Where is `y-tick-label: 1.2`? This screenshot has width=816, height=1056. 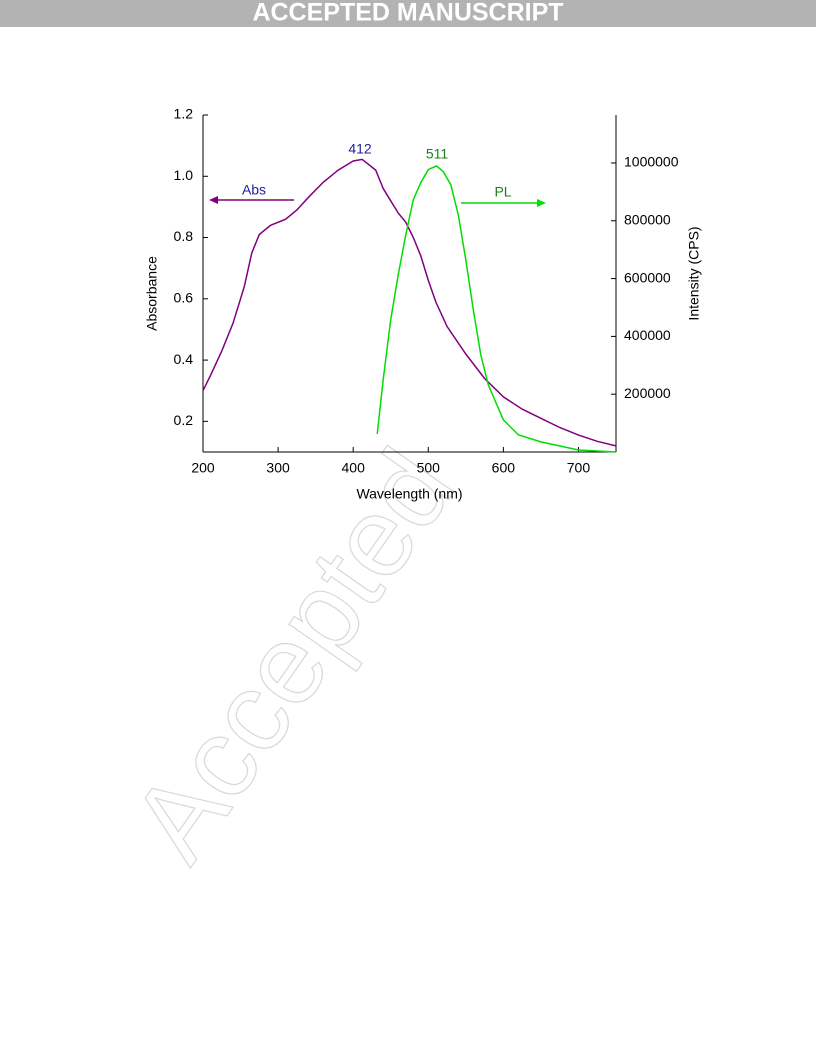 y-tick-label: 1.2 is located at coordinates (184, 114).